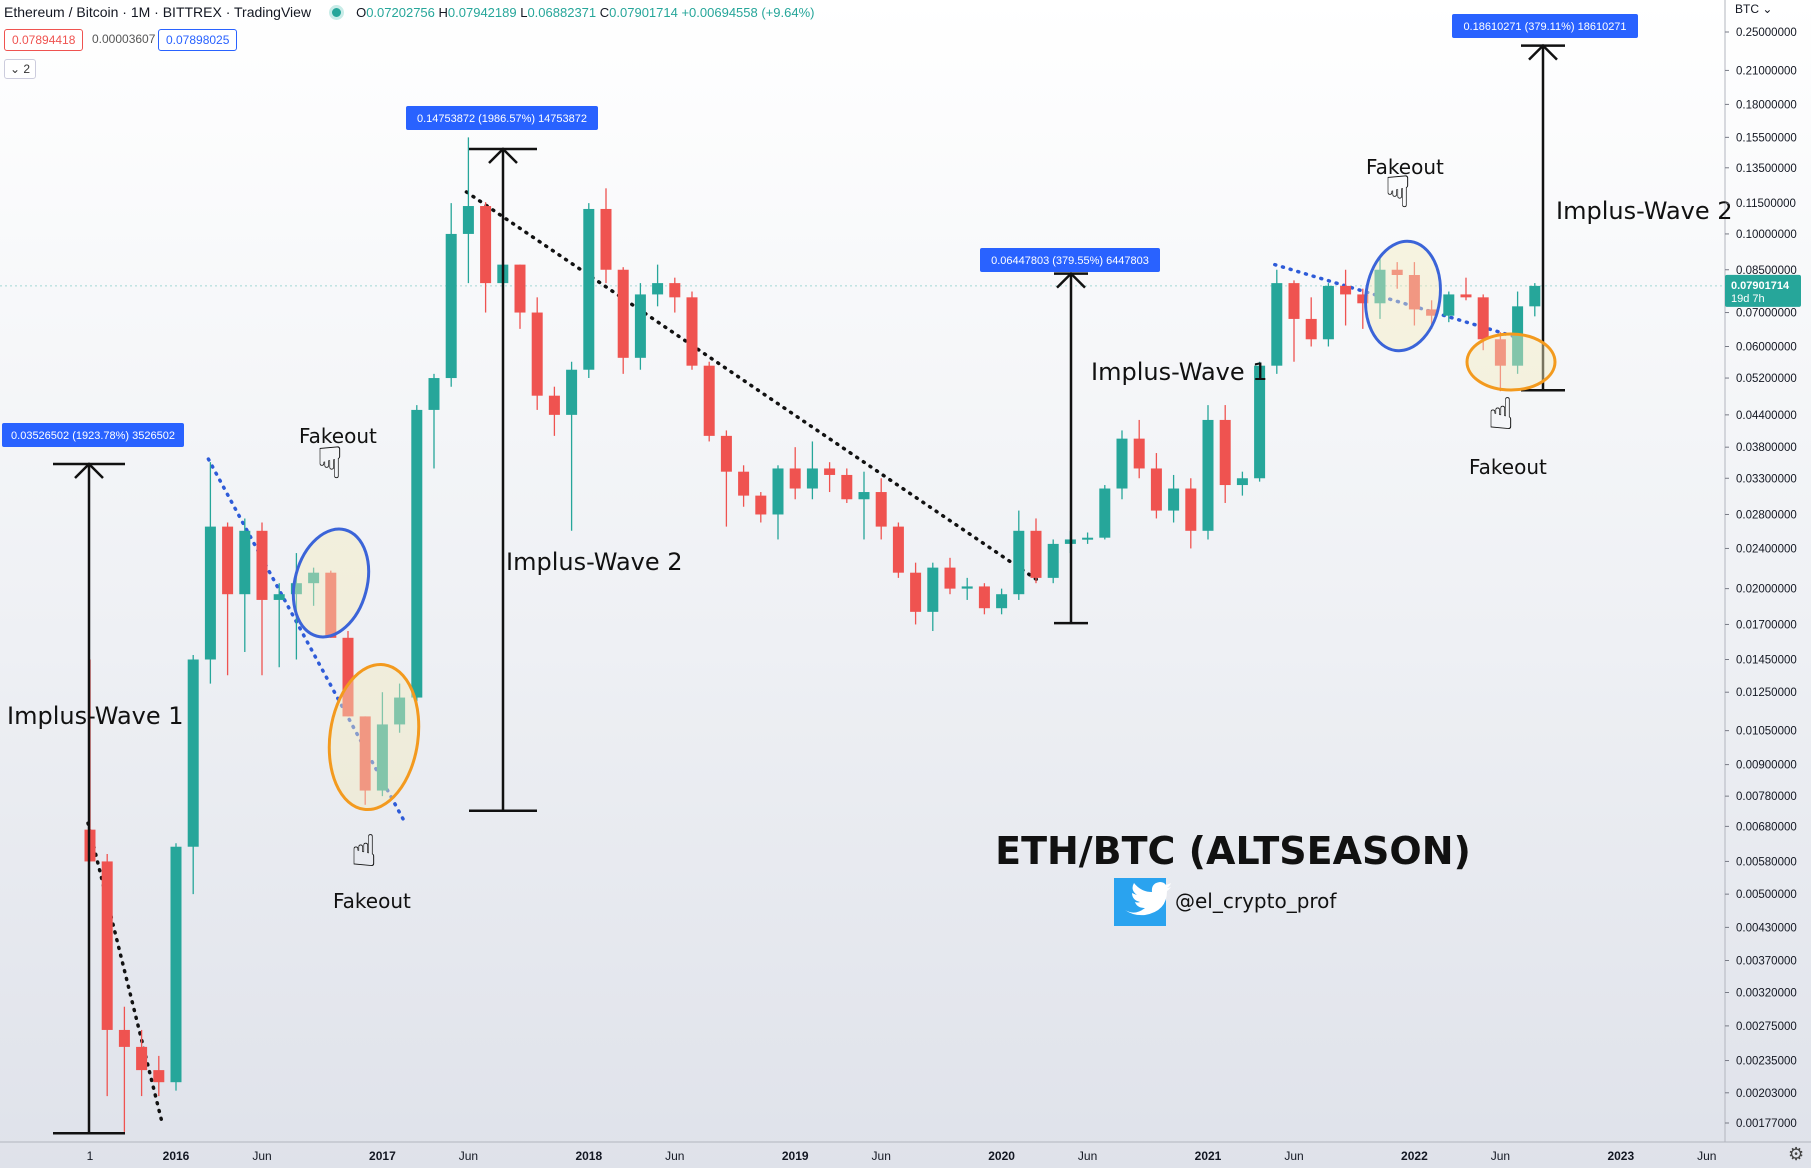 The width and height of the screenshot is (1811, 1168). Describe the element at coordinates (1766, 479) in the screenshot. I see `price-tick-label: 0.03300000` at that location.